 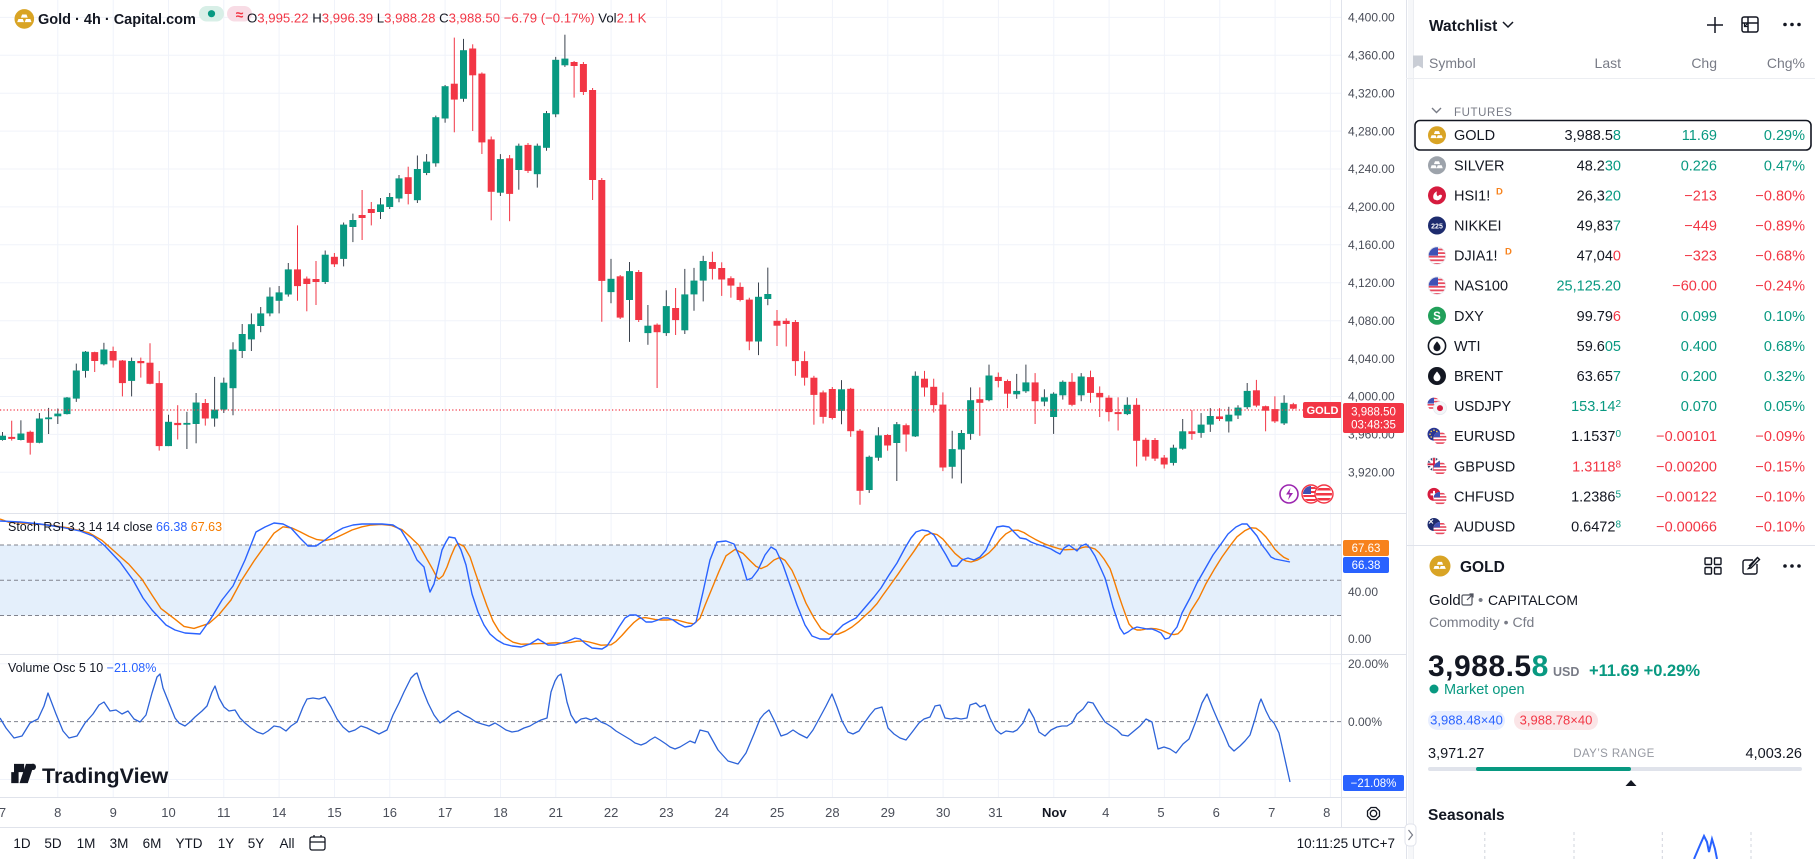 What do you see at coordinates (1614, 754) in the screenshot?
I see `svg-text: DAY’S RANGE` at bounding box center [1614, 754].